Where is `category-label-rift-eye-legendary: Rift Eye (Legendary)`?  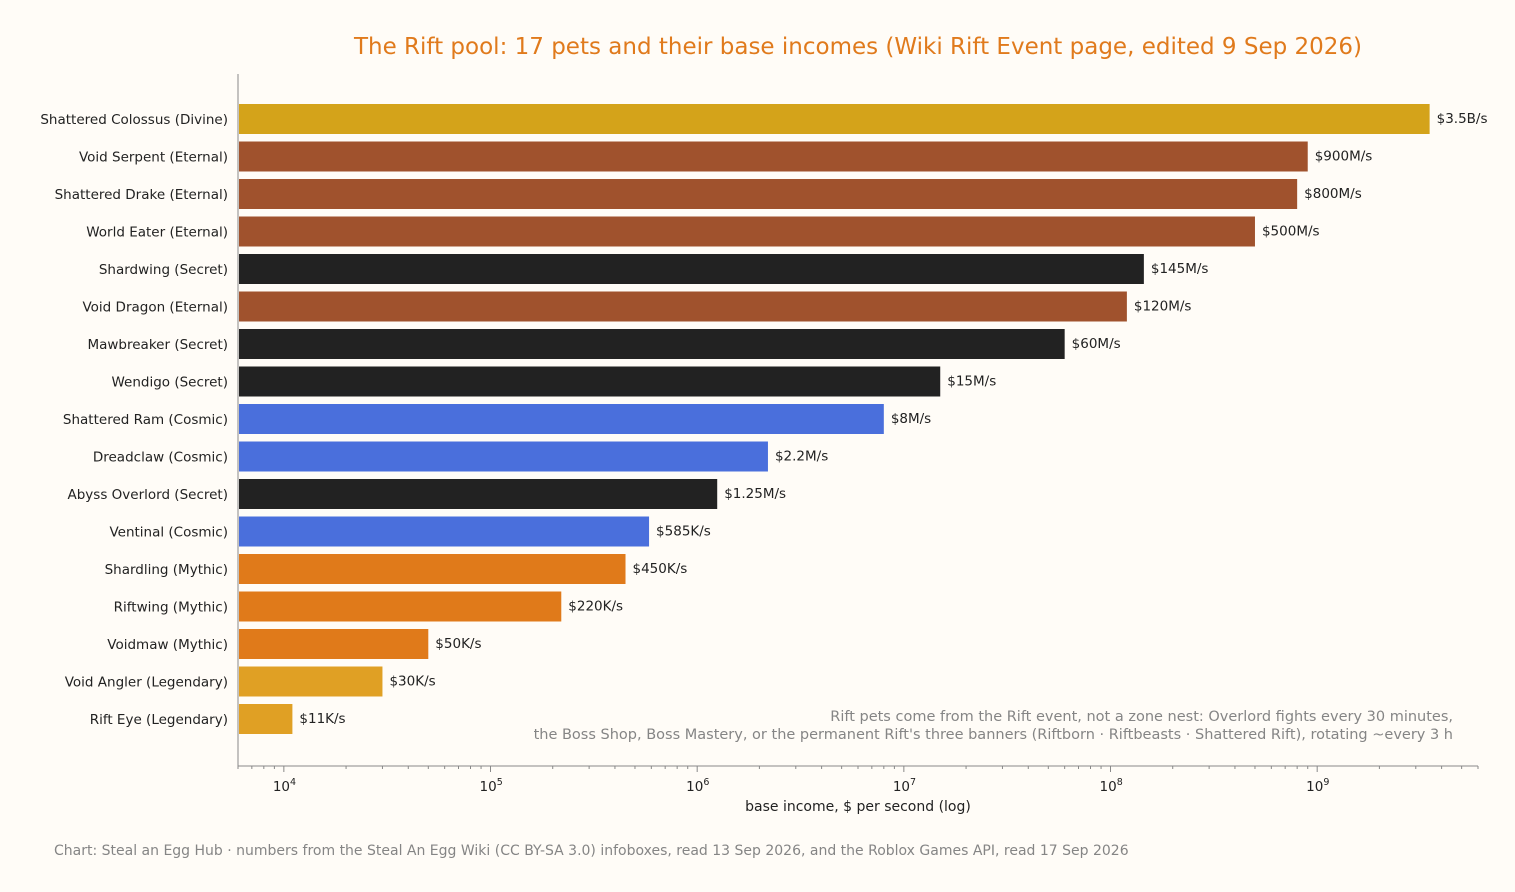
category-label-rift-eye-legendary: Rift Eye (Legendary) is located at coordinates (159, 720).